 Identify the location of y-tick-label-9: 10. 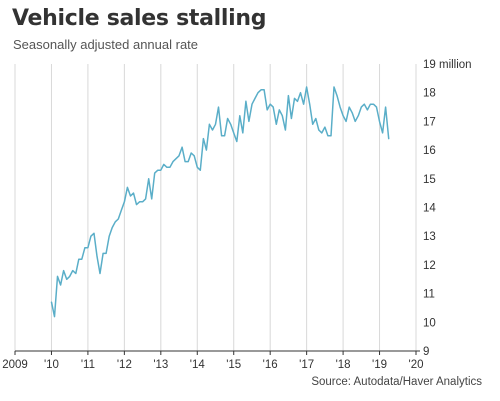
(429, 323).